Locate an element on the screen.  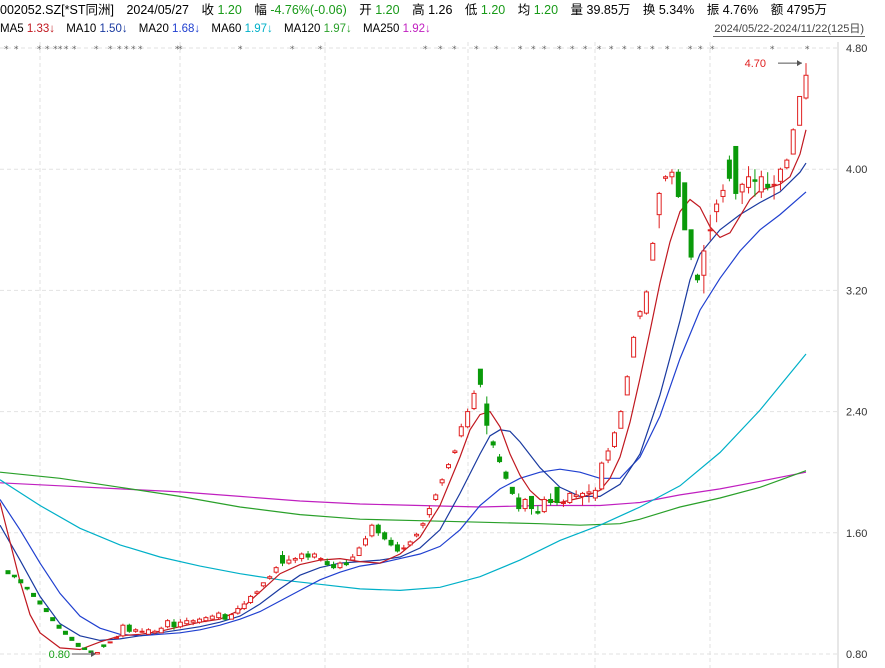
ma5-legend: MA5 1.33↓ is located at coordinates (27, 29).